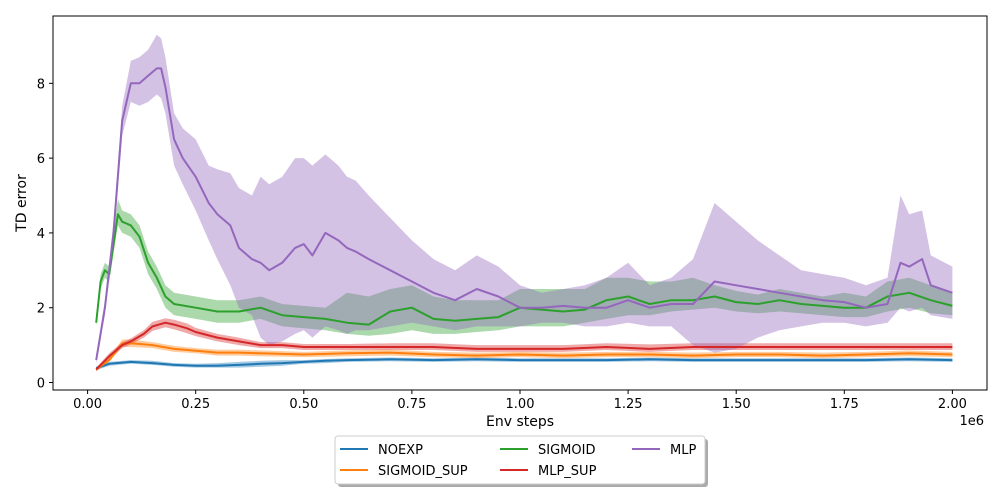 This screenshot has height=500, width=1000. I want to click on x-axis-offset-label: 1e6, so click(971, 421).